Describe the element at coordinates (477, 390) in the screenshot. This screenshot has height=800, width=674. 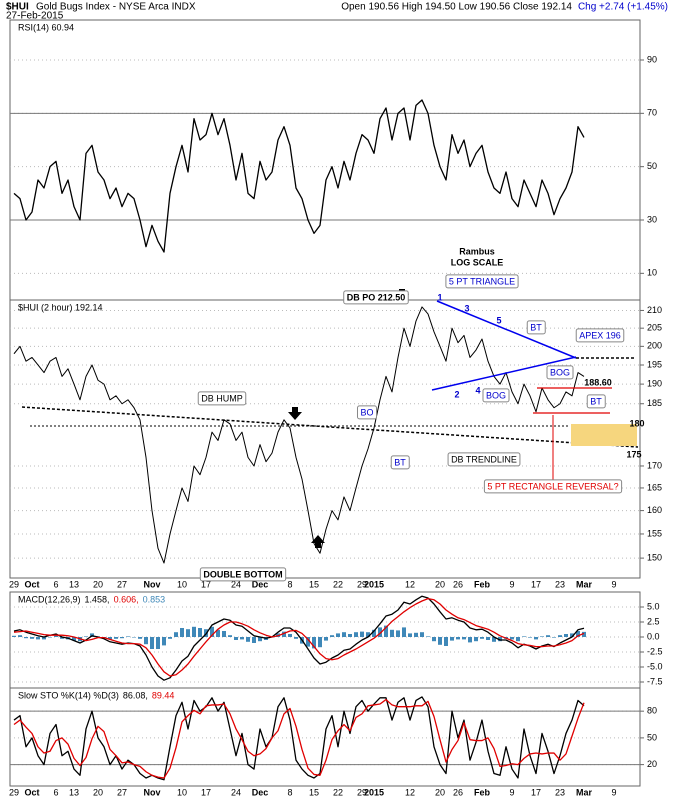
I see `annotation: 4` at that location.